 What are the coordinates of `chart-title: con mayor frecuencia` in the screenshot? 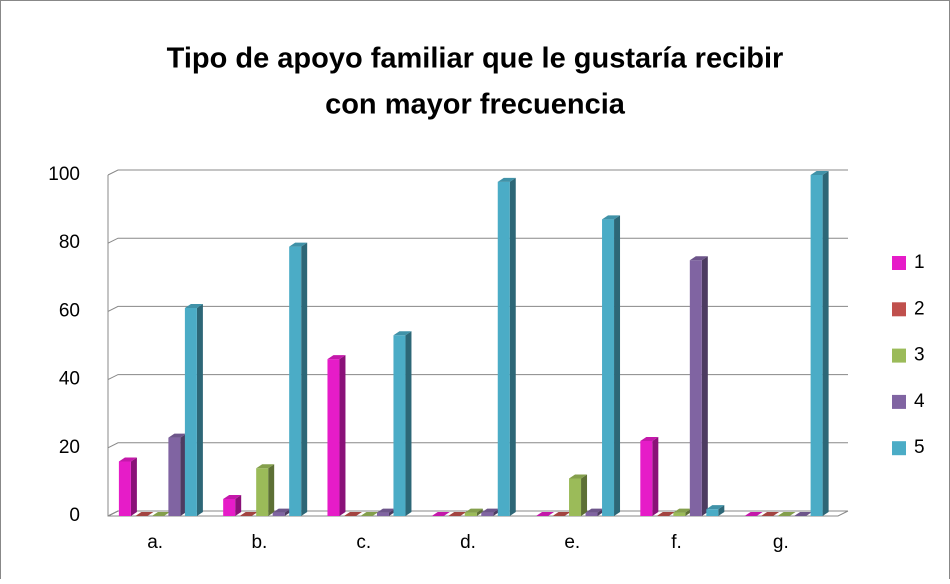 It's located at (475, 105).